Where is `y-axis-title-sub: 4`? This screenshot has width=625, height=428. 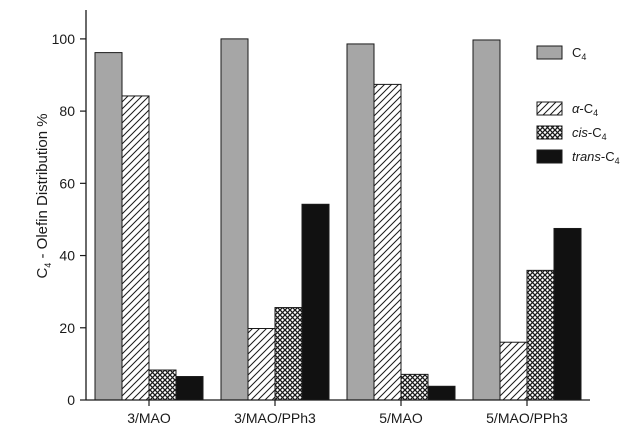 y-axis-title-sub: 4 is located at coordinates (48, 265).